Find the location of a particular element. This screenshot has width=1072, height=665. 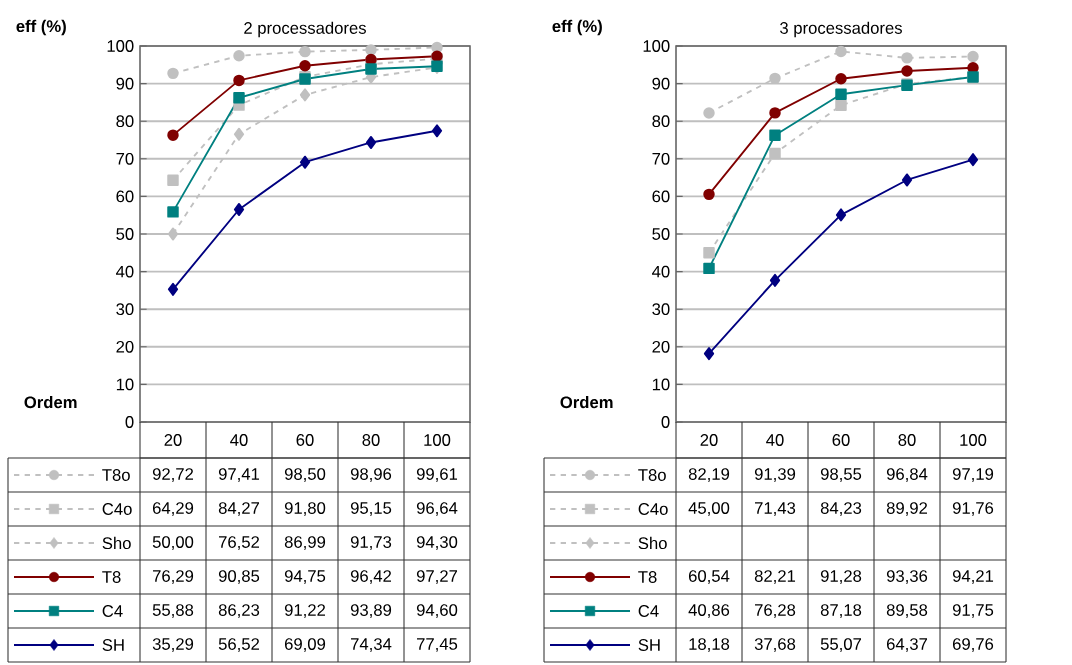

data-label: 55,88 is located at coordinates (173, 611).